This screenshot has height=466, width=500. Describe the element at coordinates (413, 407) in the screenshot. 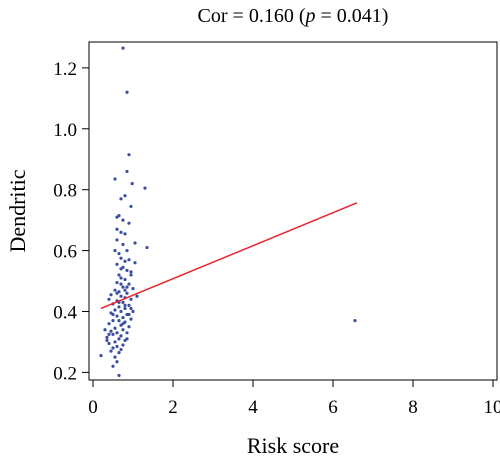

I see `x-tick-label: 8` at that location.